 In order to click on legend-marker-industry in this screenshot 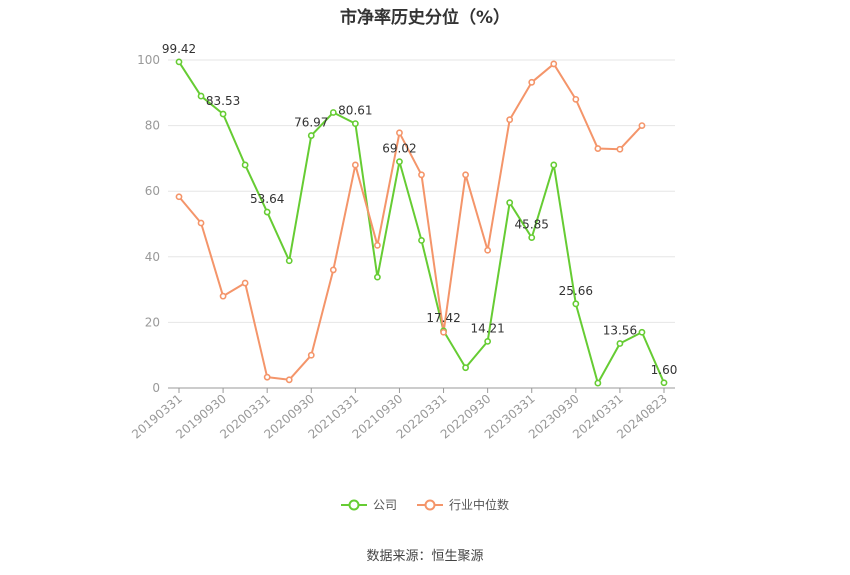, I will do `click(430, 504)`.